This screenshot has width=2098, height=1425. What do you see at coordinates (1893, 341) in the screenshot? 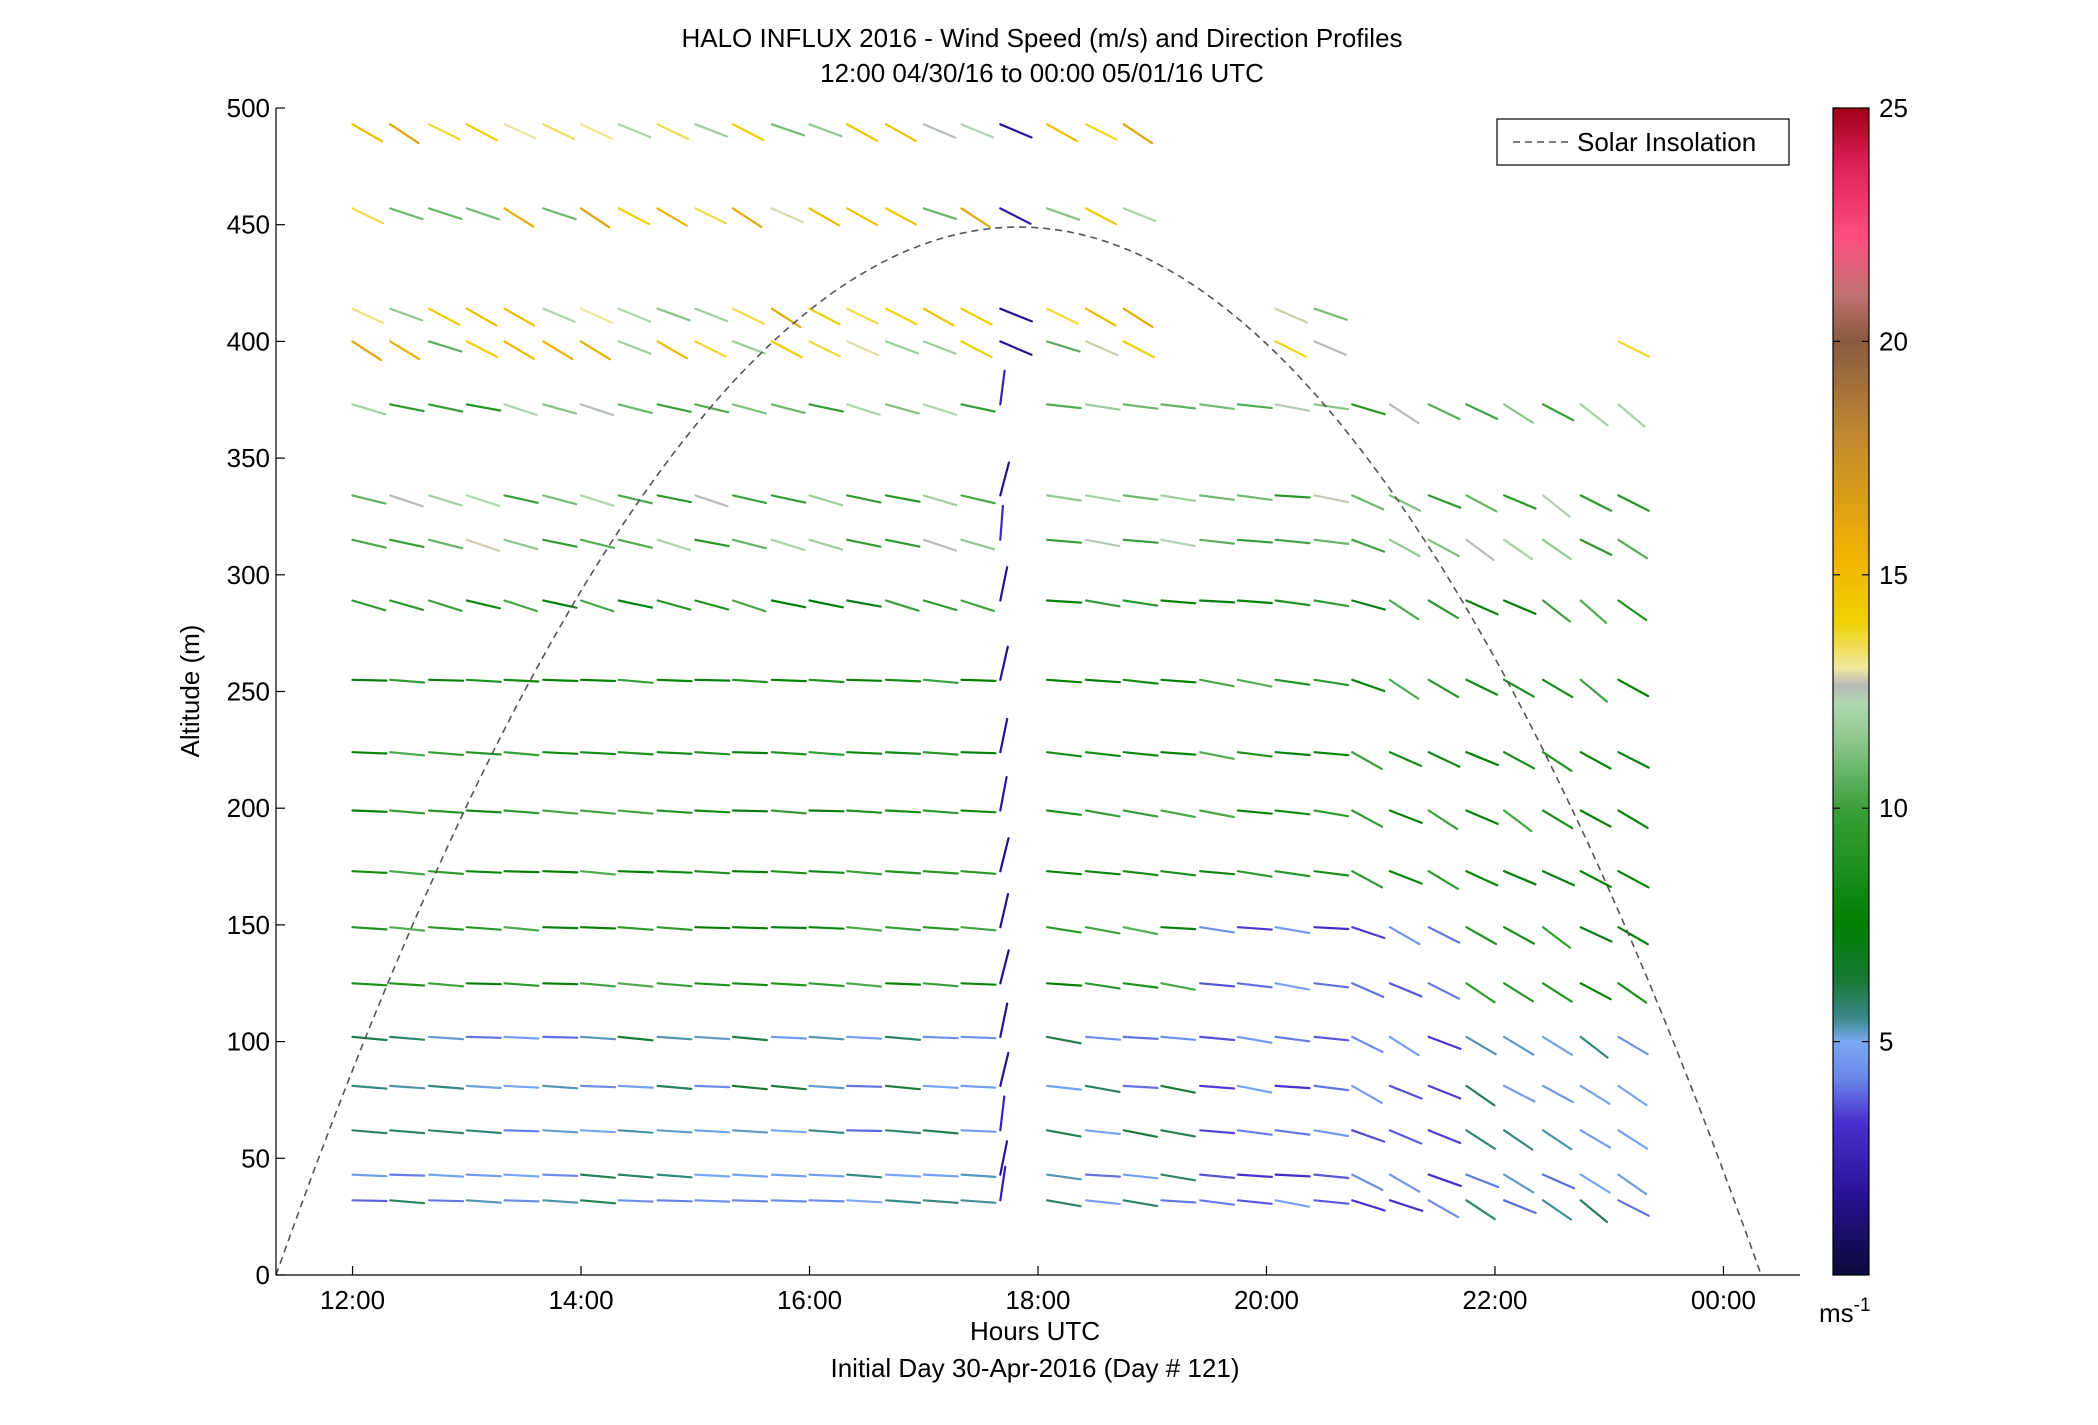
I see `colorbar-tick-label: 20` at bounding box center [1893, 341].